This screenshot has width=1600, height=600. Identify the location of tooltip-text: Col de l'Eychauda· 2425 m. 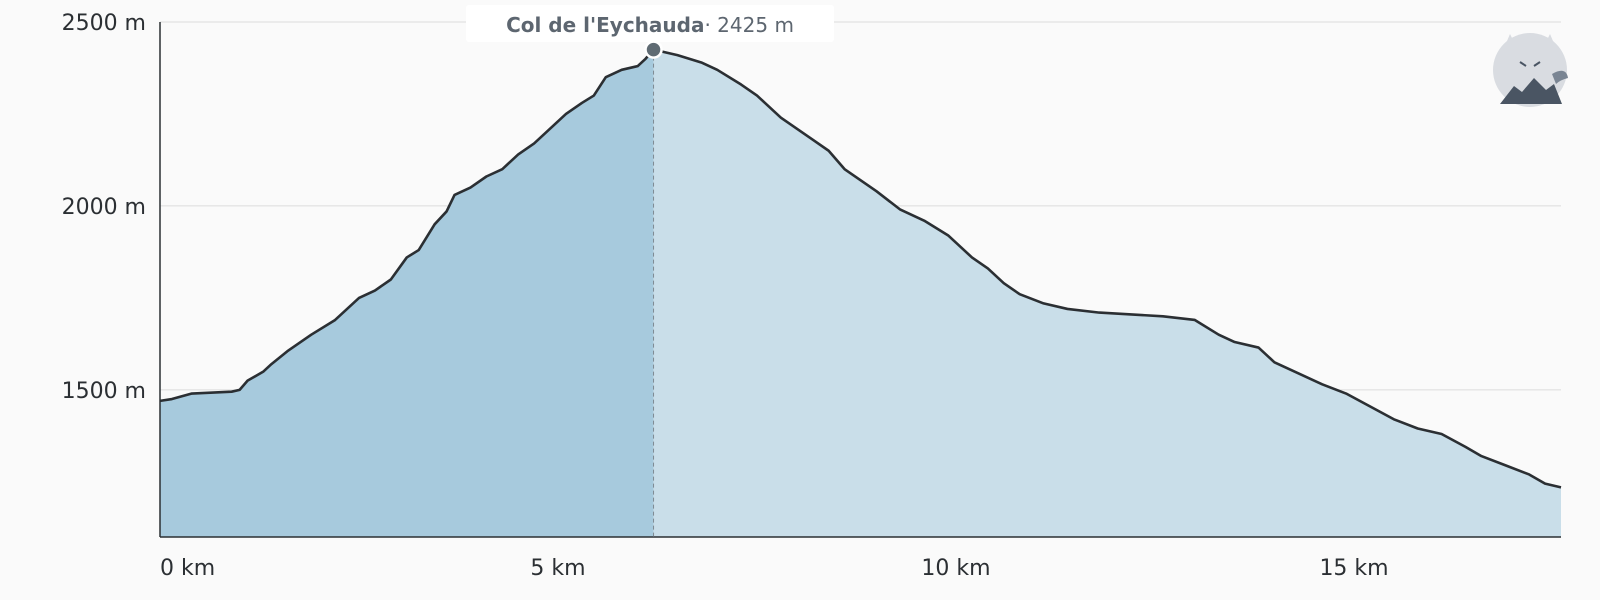
(650, 25).